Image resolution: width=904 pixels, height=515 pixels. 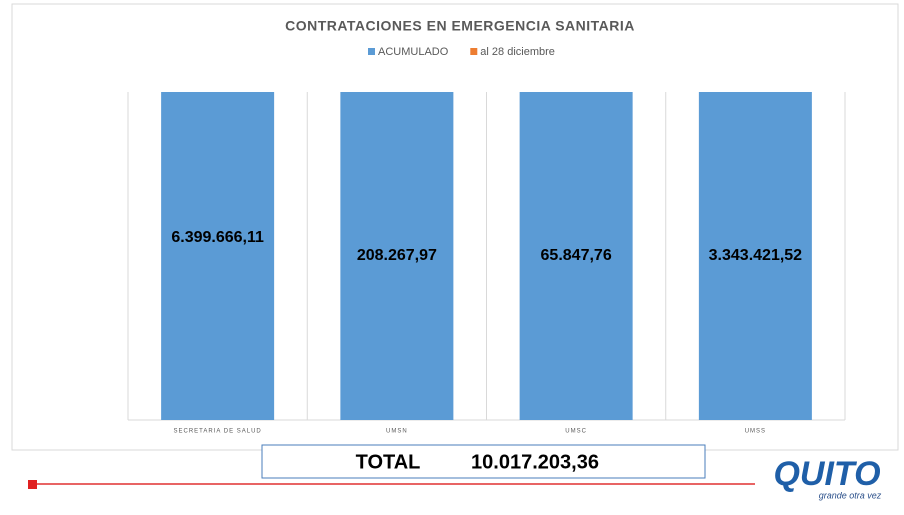 I want to click on total-value: 10.017.203,36, so click(x=535, y=462).